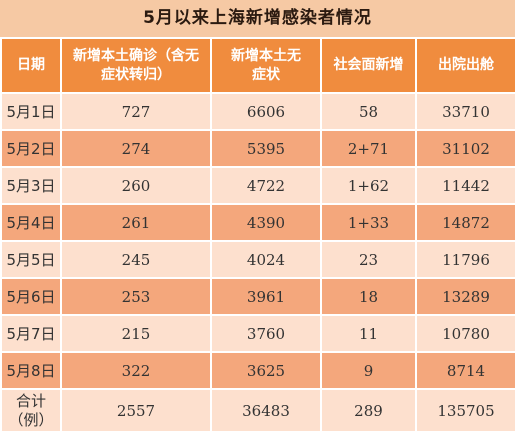  What do you see at coordinates (136, 410) in the screenshot?
I see `cell-total-confirmed: 2557` at bounding box center [136, 410].